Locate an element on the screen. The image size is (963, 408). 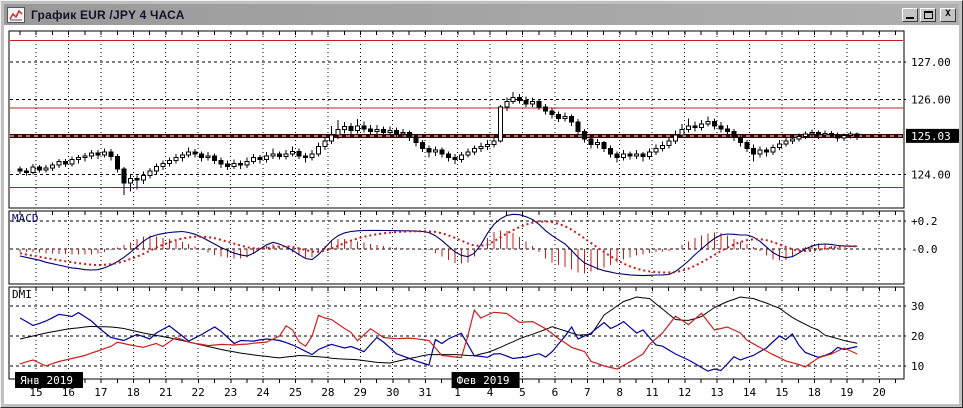
day-label: 22 is located at coordinates (198, 392).